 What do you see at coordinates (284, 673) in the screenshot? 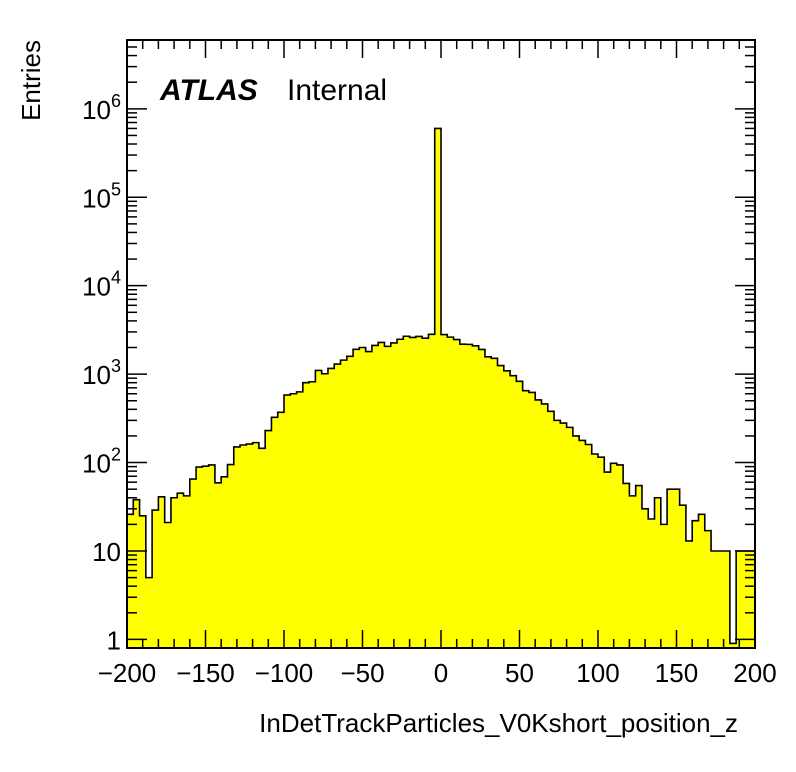
I see `x-tick-label: −100` at bounding box center [284, 673].